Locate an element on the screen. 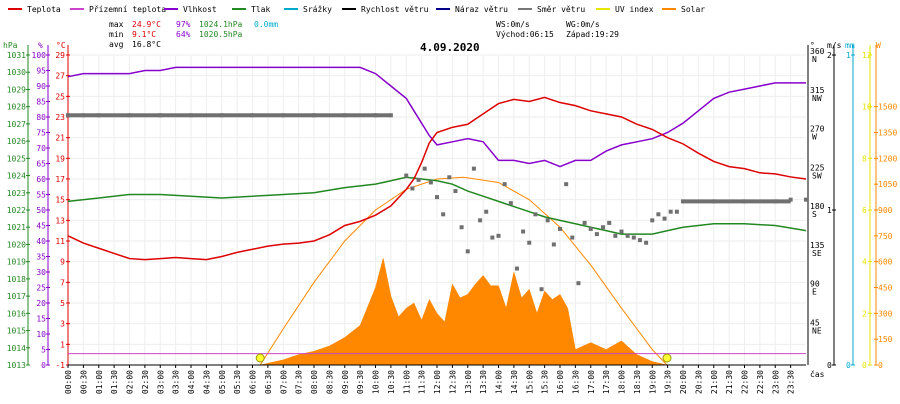 This screenshot has height=404, width=900. stats-max-rain: 0.0mm is located at coordinates (266, 24).